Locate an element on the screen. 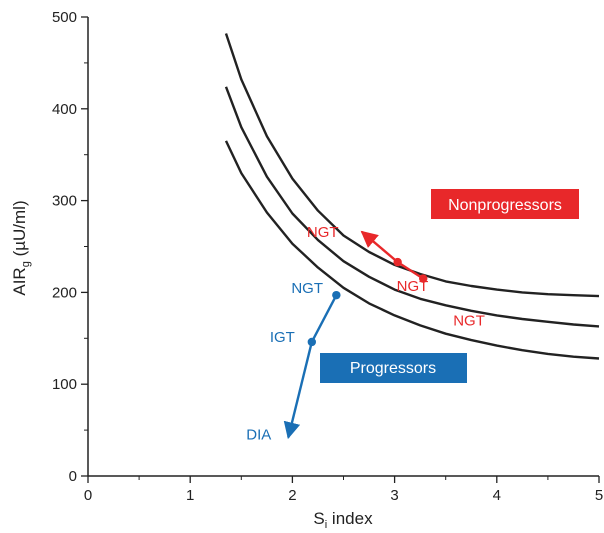 The width and height of the screenshot is (604, 533). x-tick-label: 3 is located at coordinates (394, 495).